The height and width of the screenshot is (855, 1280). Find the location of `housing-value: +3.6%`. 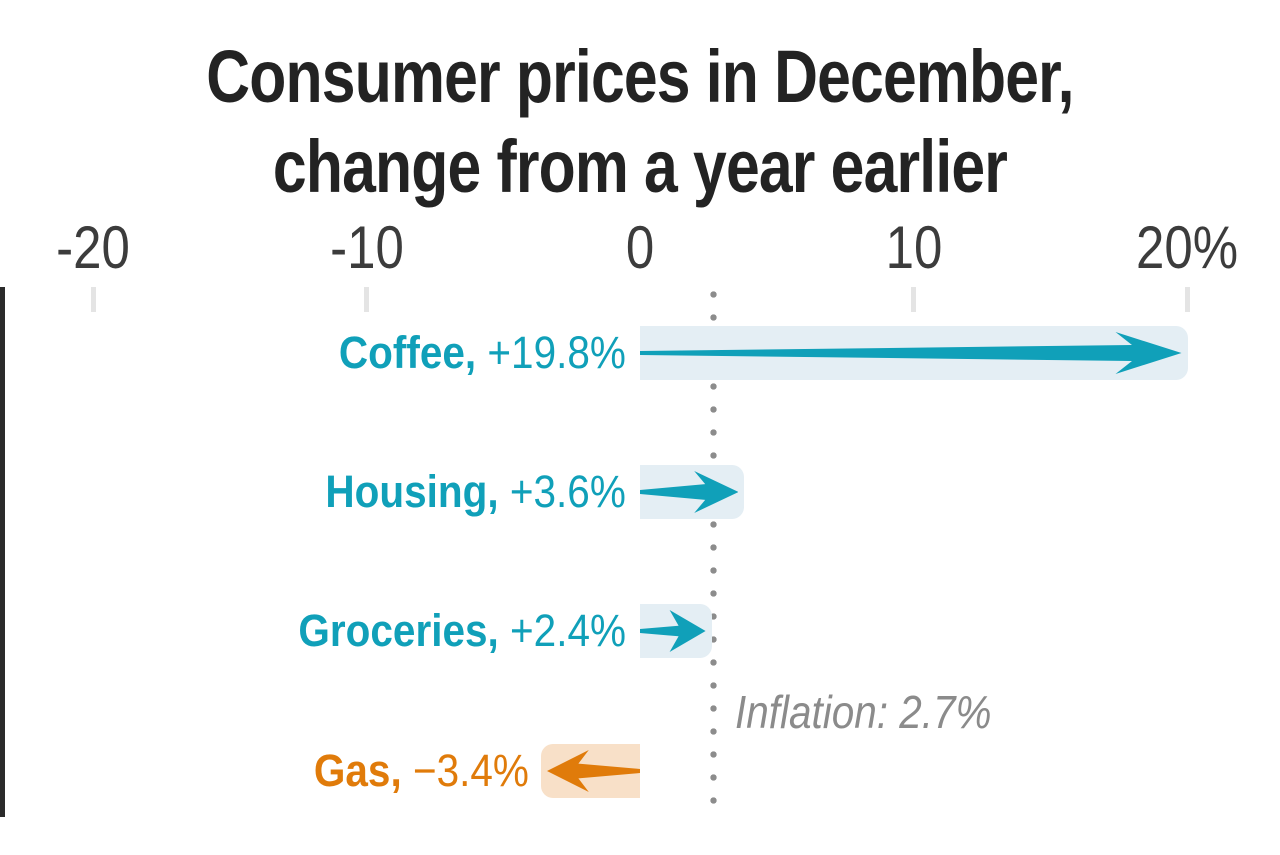

housing-value: +3.6% is located at coordinates (562, 491).